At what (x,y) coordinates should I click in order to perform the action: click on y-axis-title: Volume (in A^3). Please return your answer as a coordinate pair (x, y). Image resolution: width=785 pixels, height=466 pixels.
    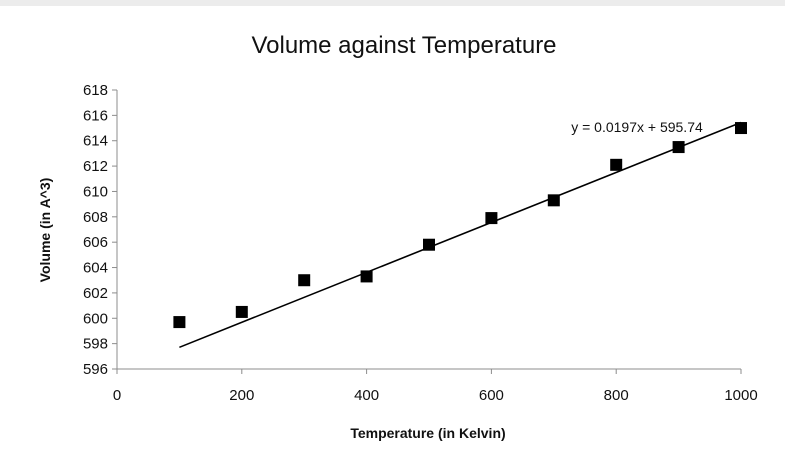
    Looking at the image, I should click on (45, 230).